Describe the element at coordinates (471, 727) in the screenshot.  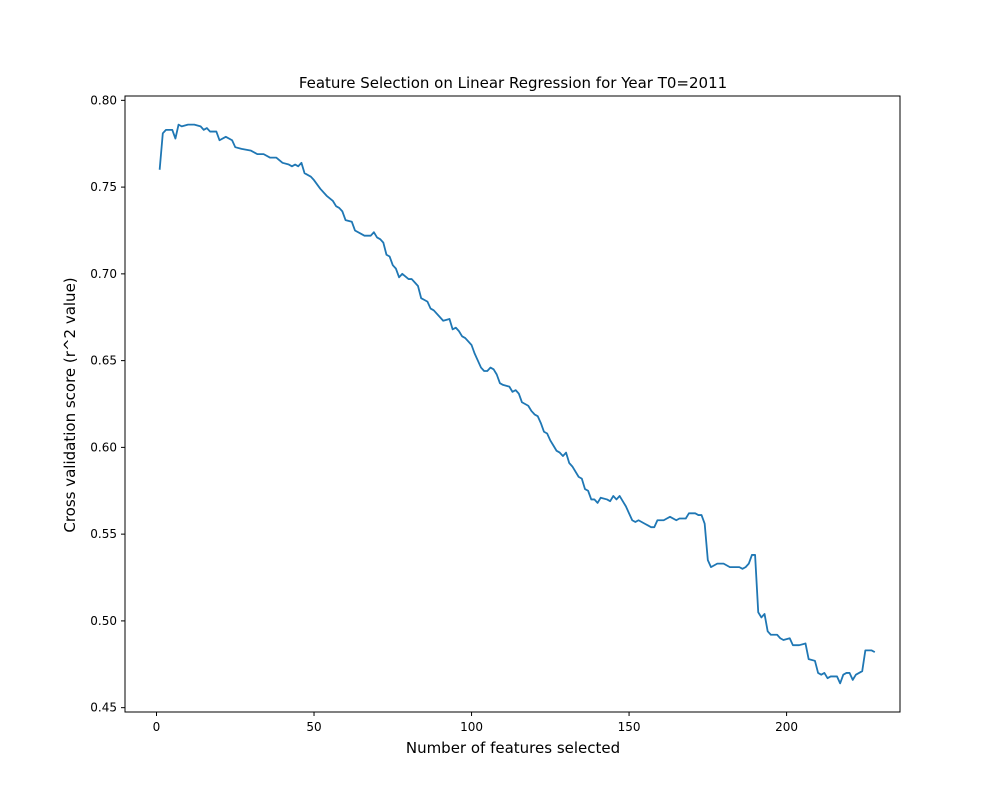
I see `x-tick-label: 100` at that location.